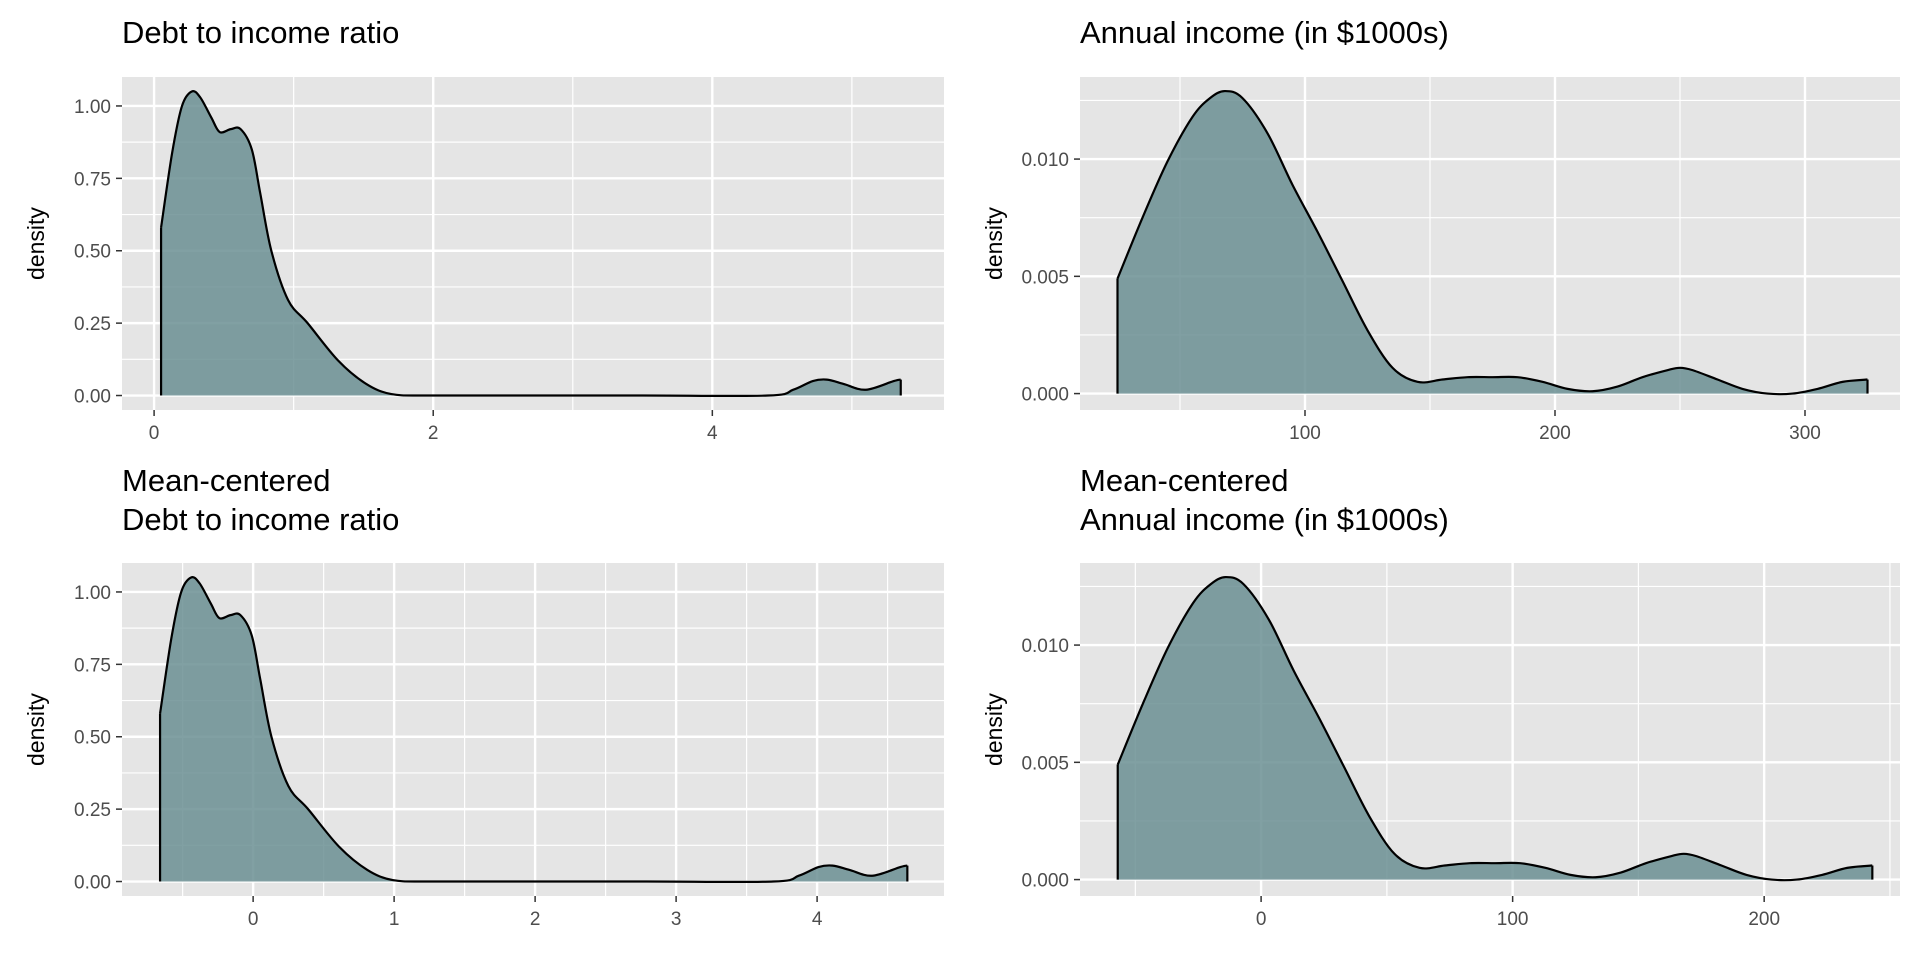  I want to click on x-tick-label: 3, so click(676, 919).